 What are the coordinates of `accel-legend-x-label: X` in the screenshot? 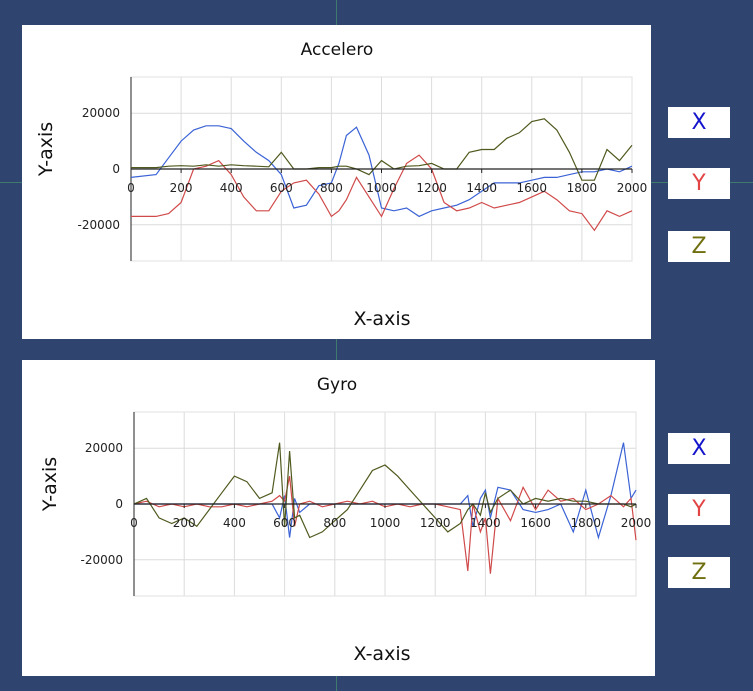 It's located at (699, 122).